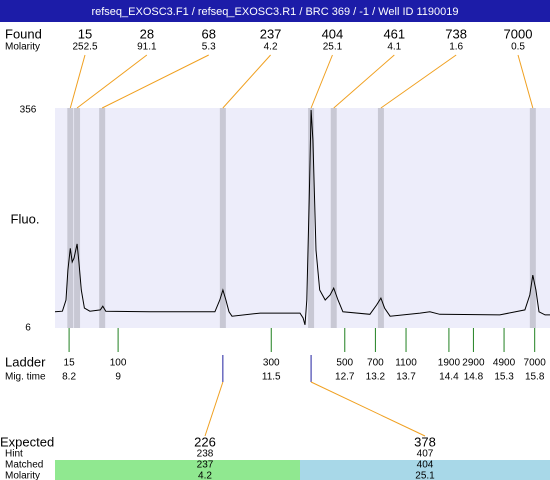 The width and height of the screenshot is (550, 480). I want to click on ladder-label: Ladder, so click(25, 361).